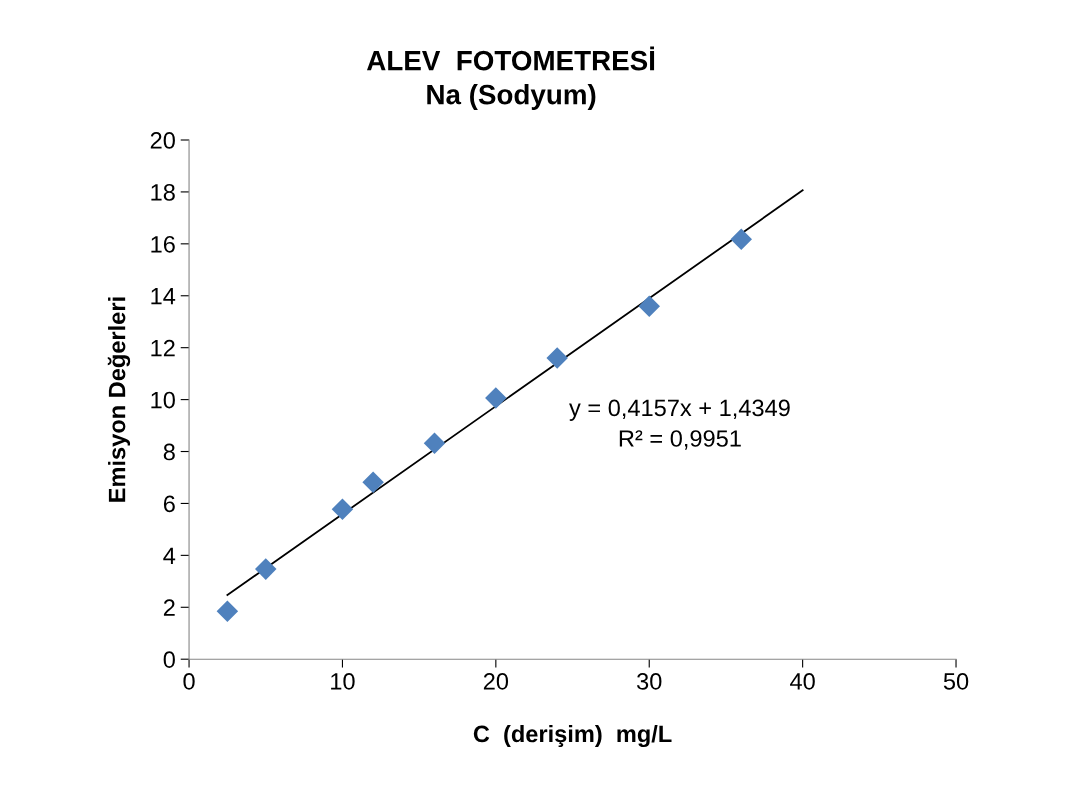 The height and width of the screenshot is (800, 1076). Describe the element at coordinates (679, 424) in the screenshot. I see `annotation: y = 0,4157x + 1,4349 R² = 0,9951` at that location.